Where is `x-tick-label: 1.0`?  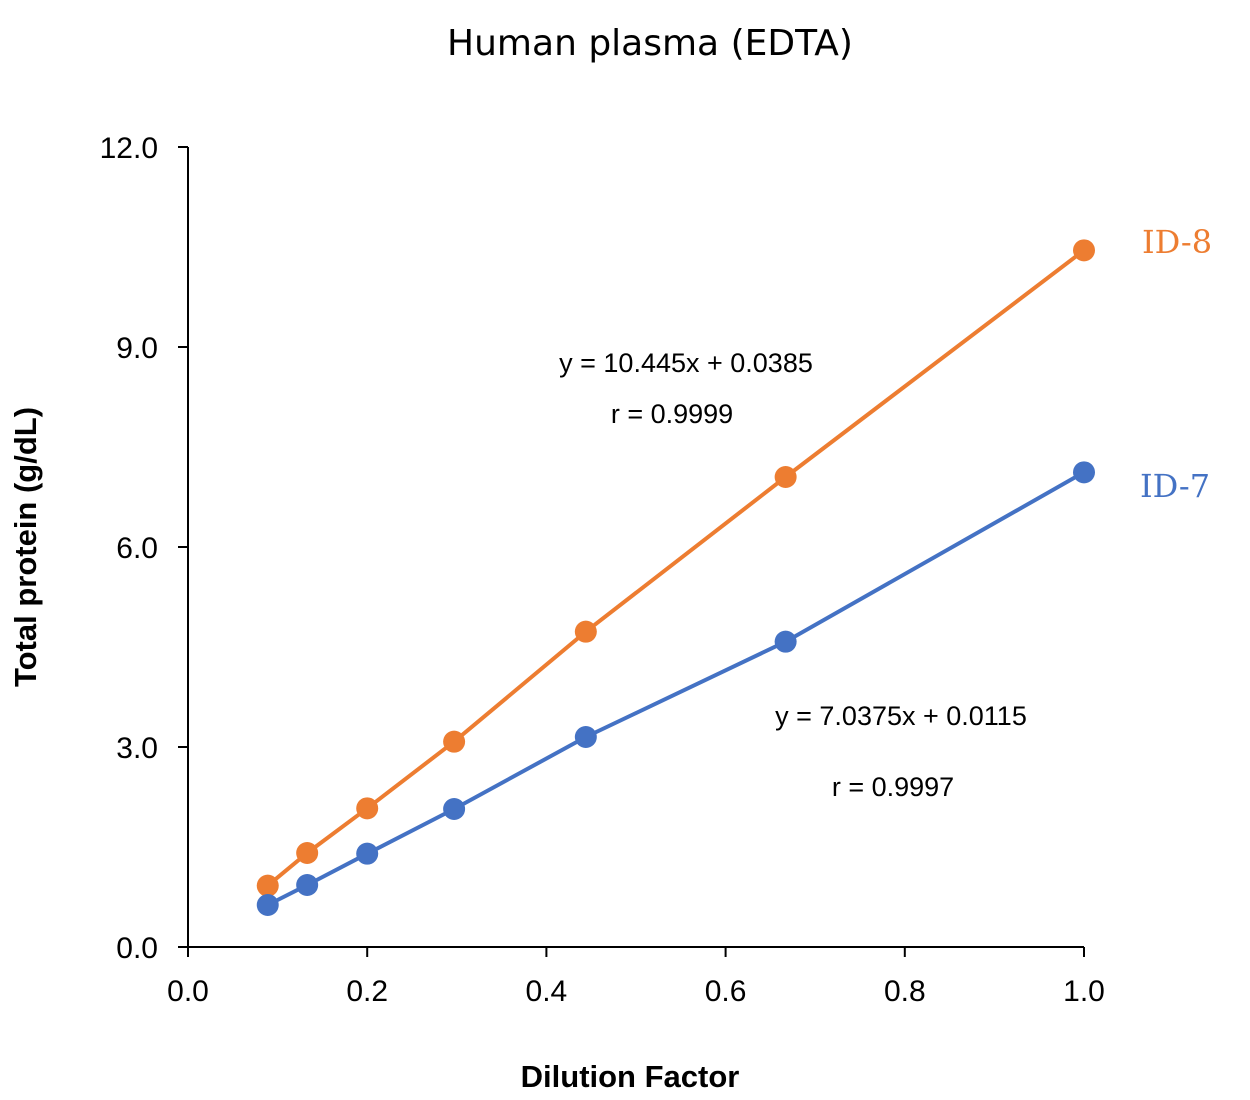
x-tick-label: 1.0 is located at coordinates (1084, 991).